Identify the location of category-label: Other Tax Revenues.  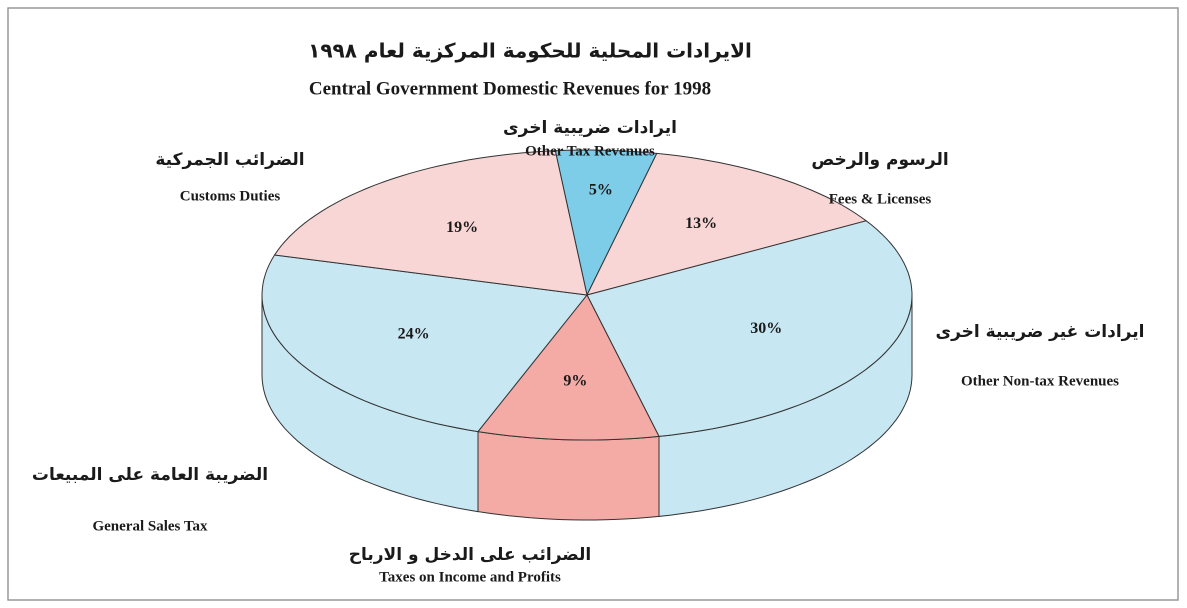
(590, 151).